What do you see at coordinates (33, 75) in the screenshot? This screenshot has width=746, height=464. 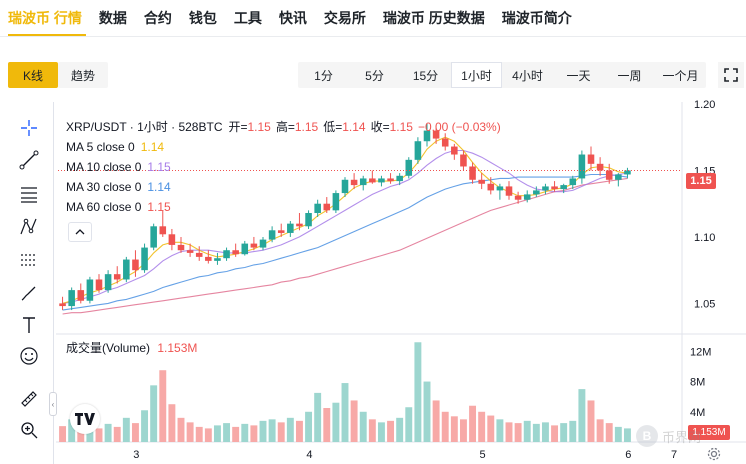 I see `tab-kline: K线` at bounding box center [33, 75].